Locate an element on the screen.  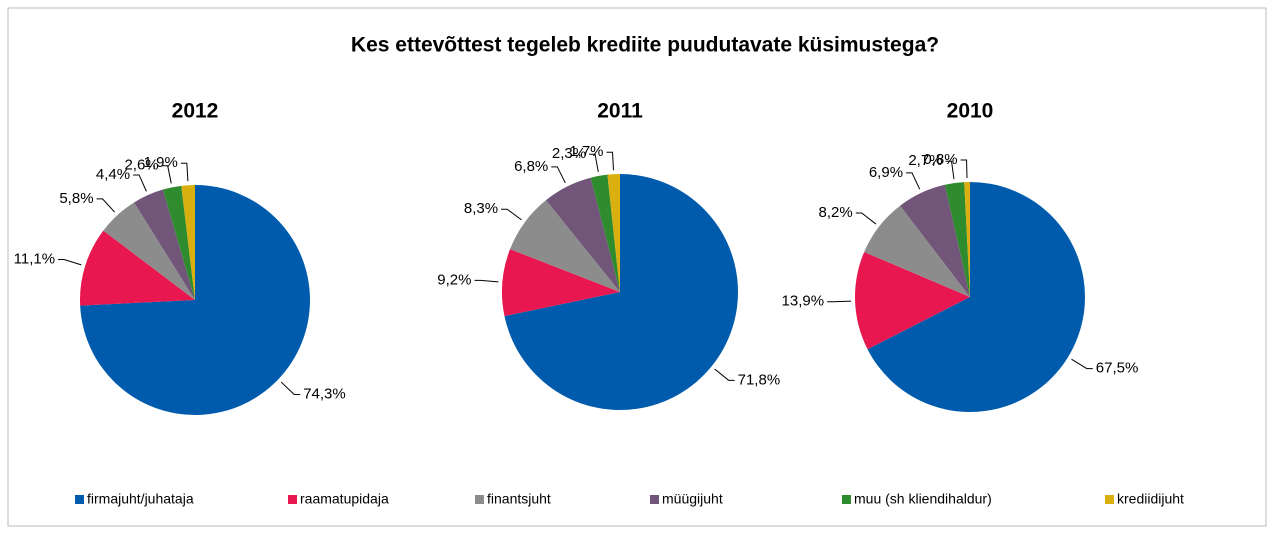
data-label: 11,1% is located at coordinates (34, 259).